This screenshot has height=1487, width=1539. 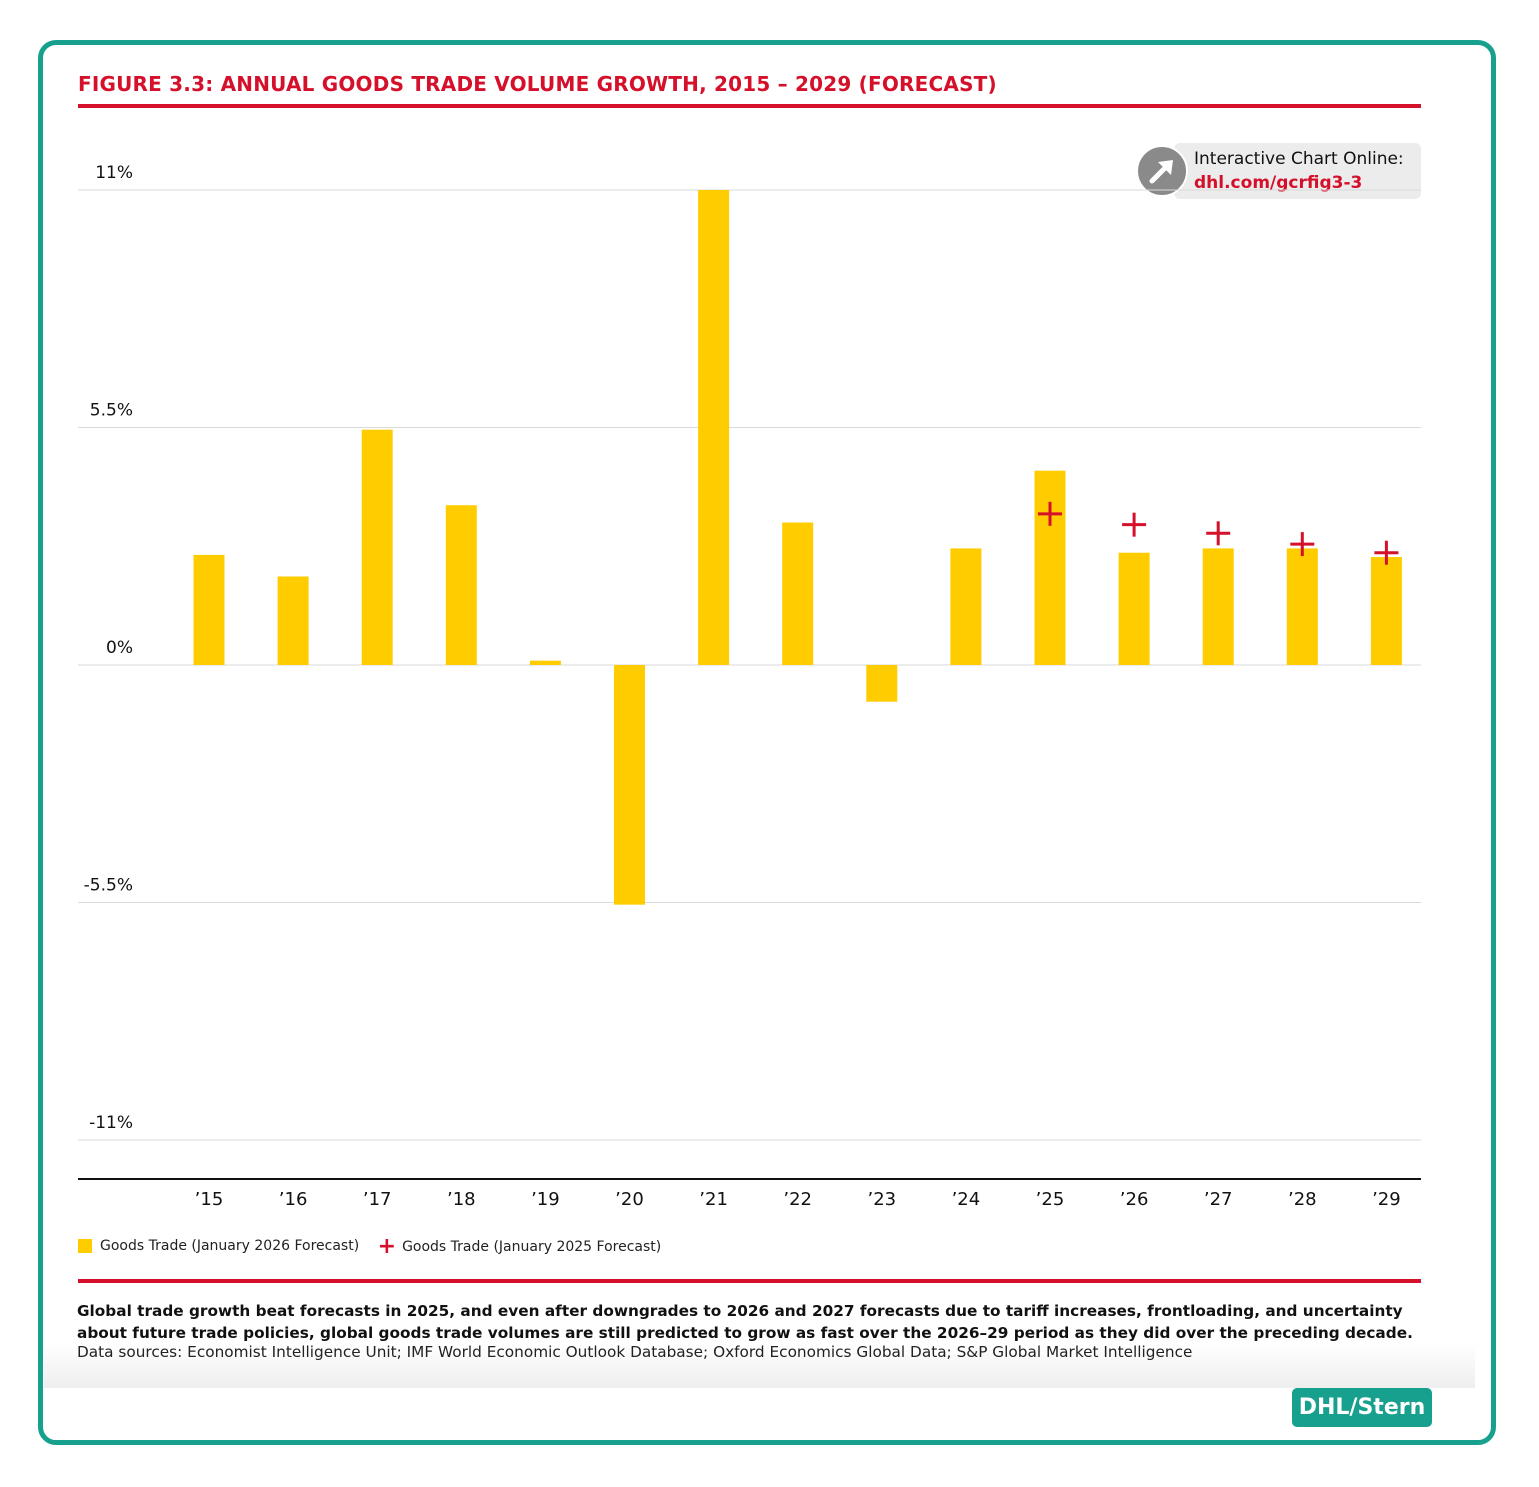 I want to click on x-tick-label: ’25, so click(x=1050, y=1199).